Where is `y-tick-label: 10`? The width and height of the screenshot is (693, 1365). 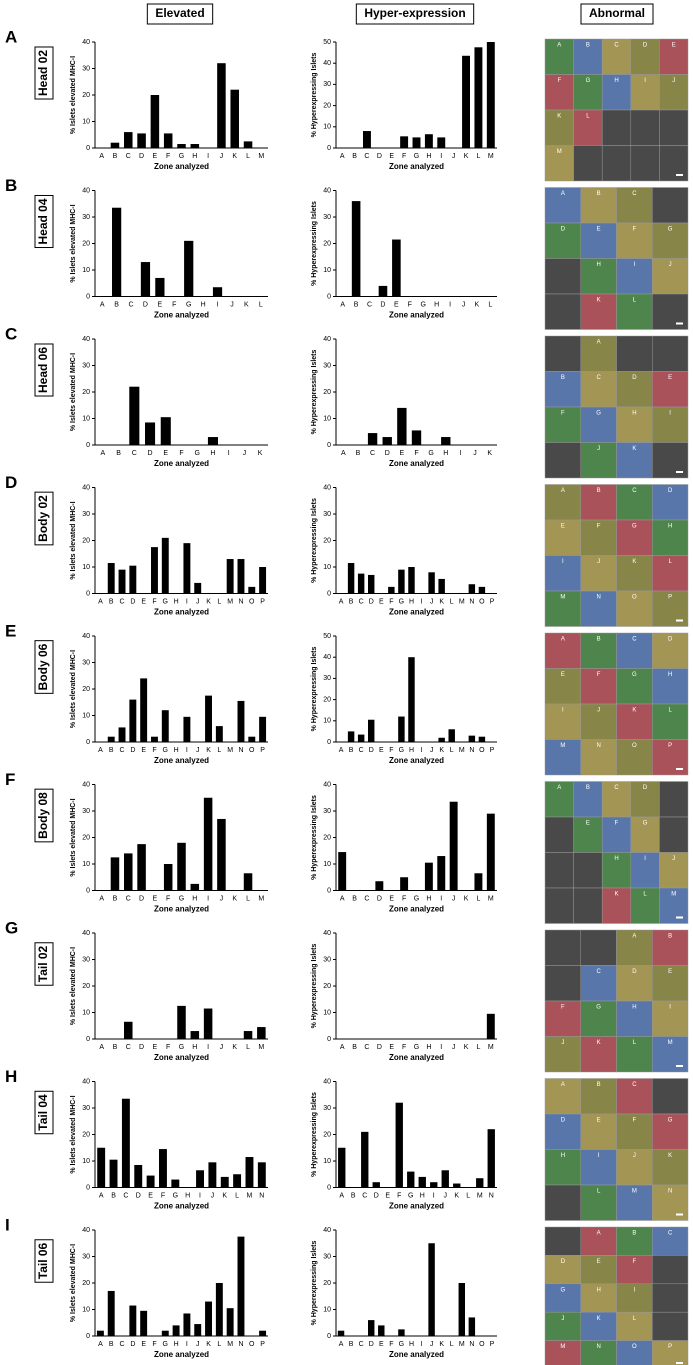
y-tick-label: 10 is located at coordinates (327, 1012).